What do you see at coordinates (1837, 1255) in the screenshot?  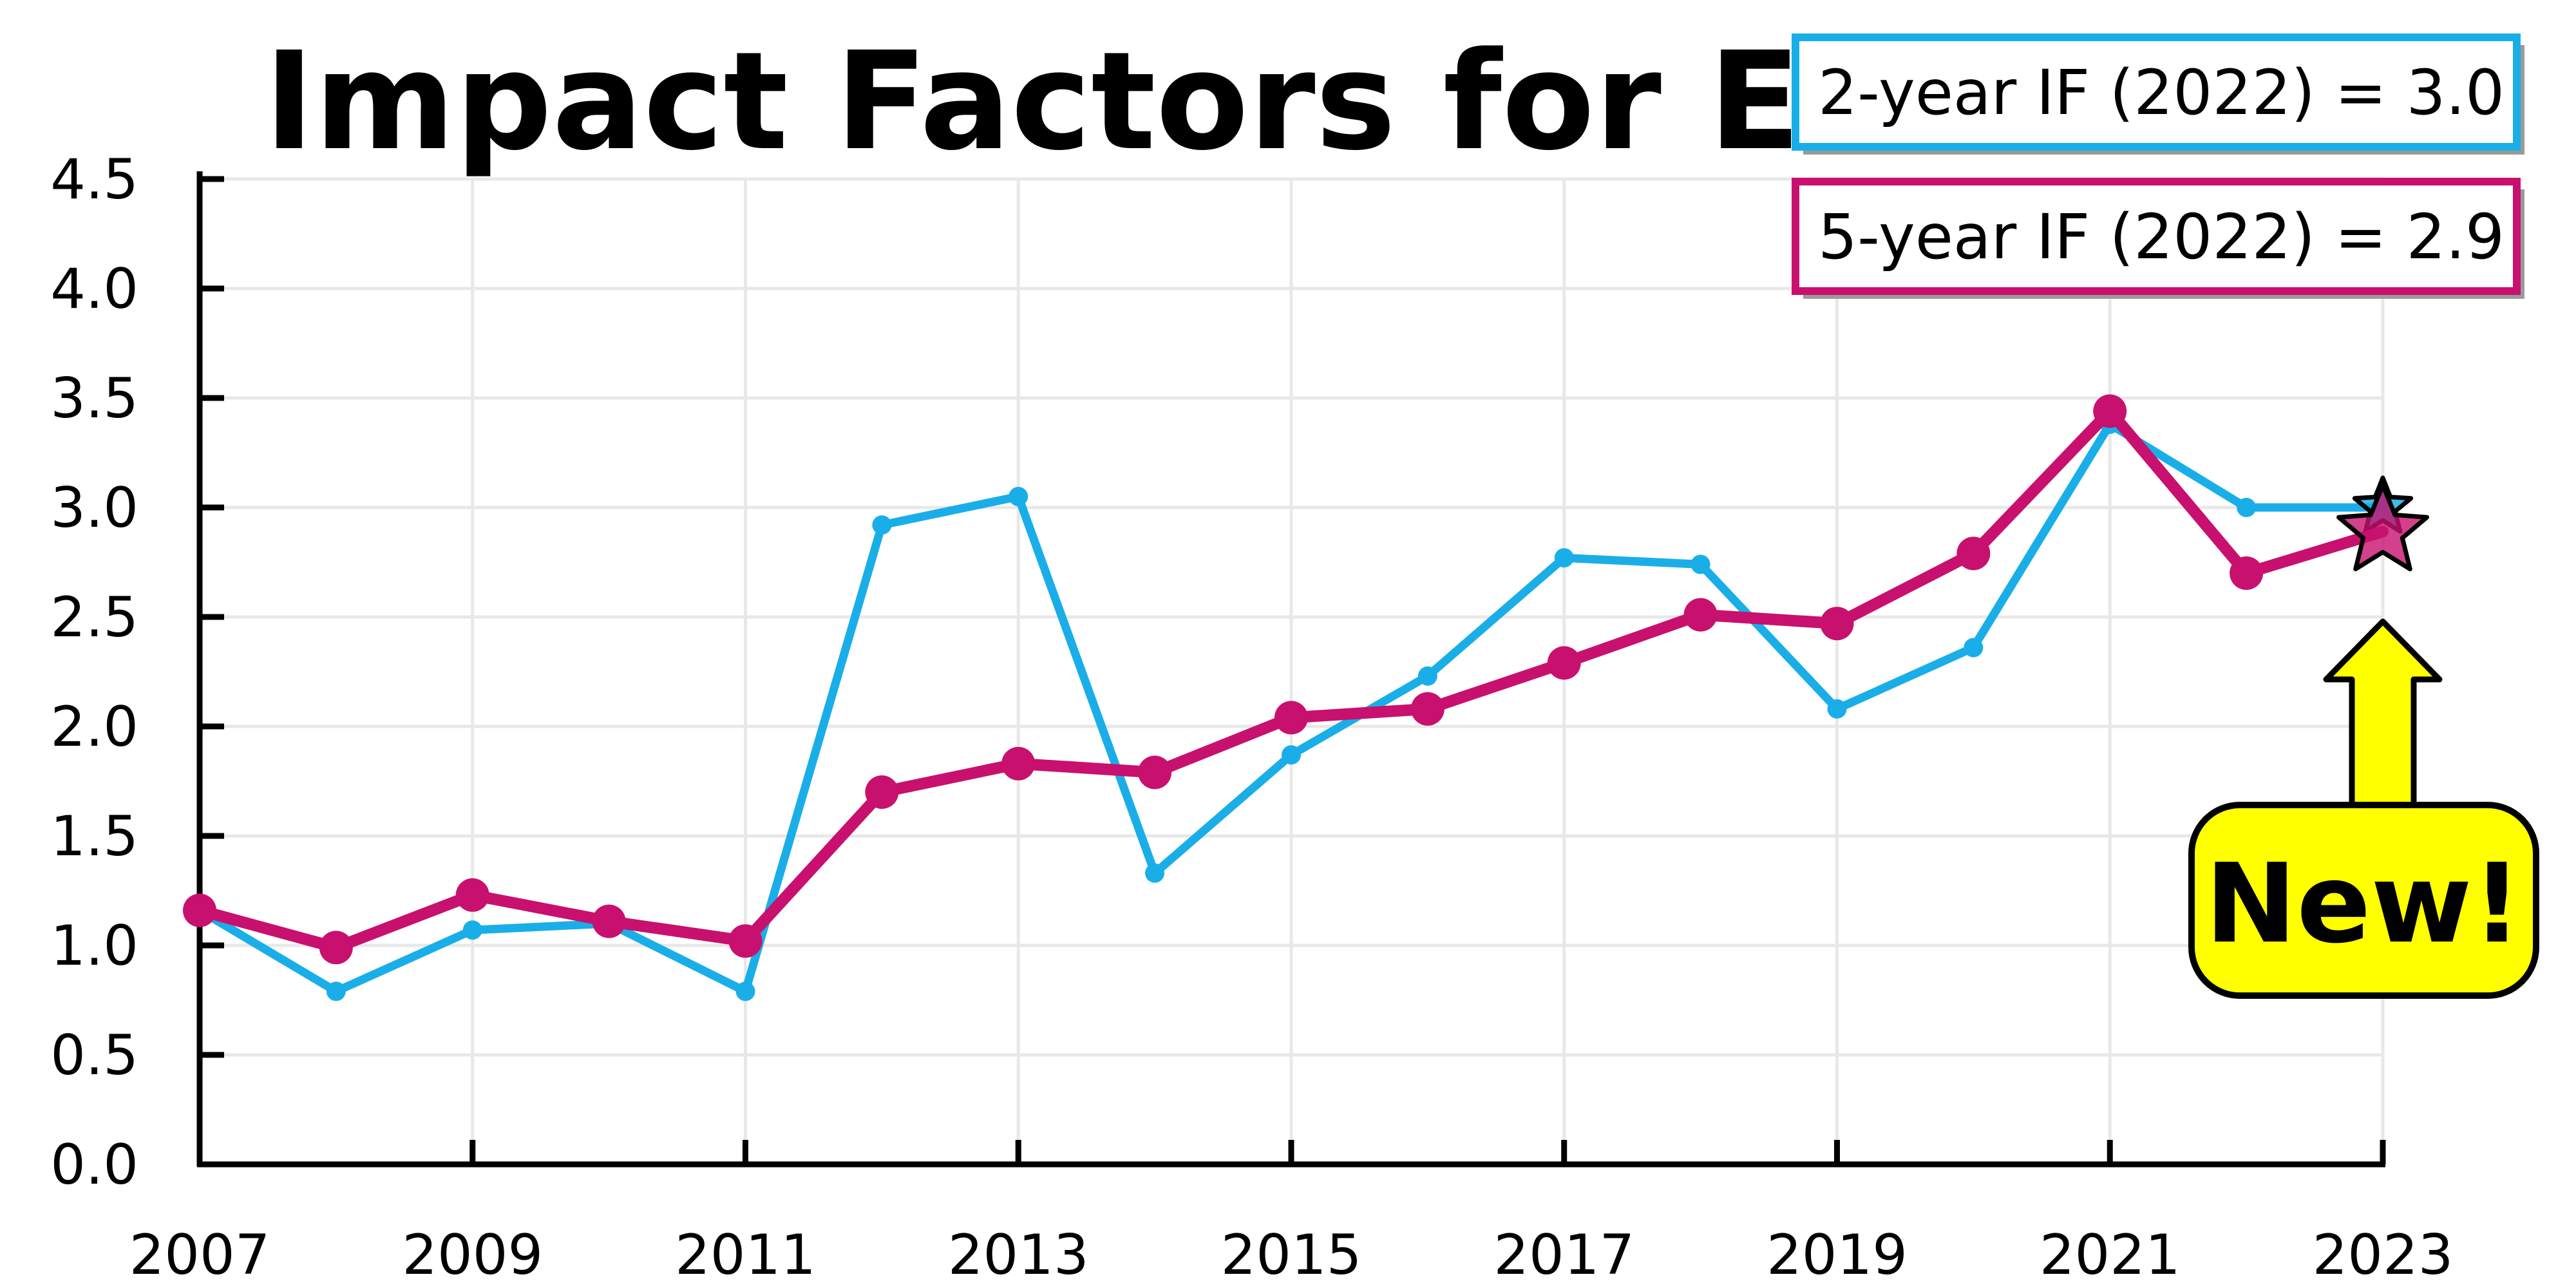 I see `x-tick-label: 2019` at bounding box center [1837, 1255].